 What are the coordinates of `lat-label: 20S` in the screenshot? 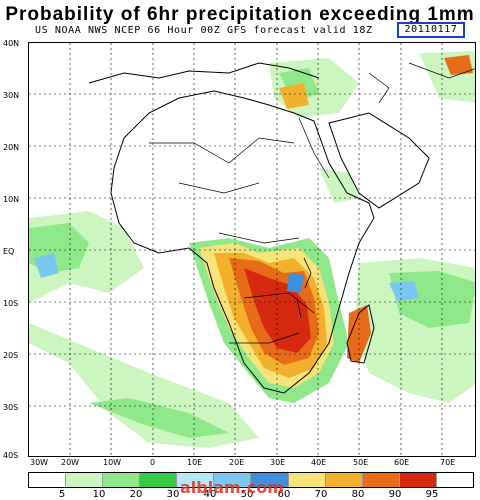 It's located at (11, 355).